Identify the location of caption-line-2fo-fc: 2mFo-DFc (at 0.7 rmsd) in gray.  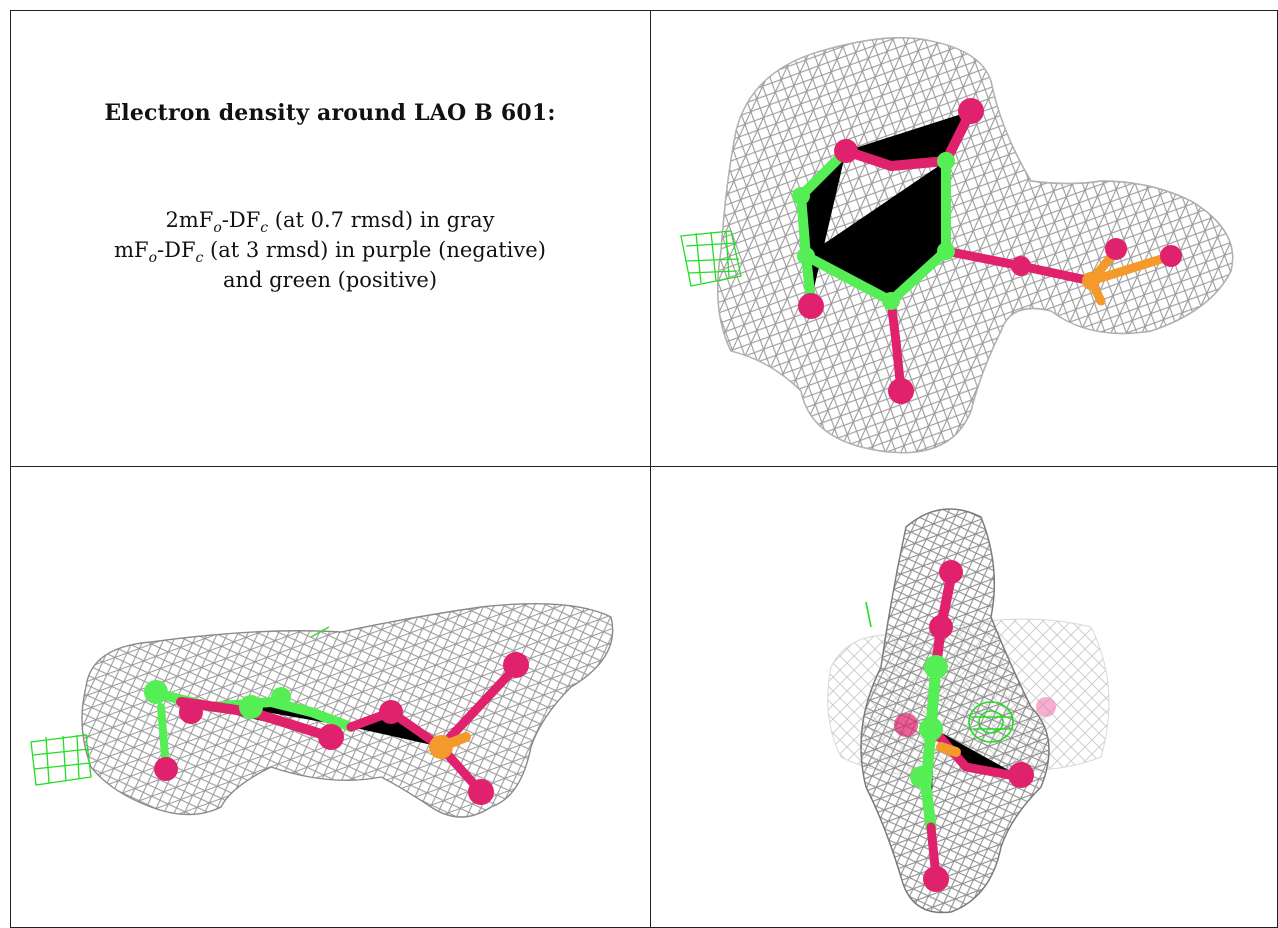
(330, 222).